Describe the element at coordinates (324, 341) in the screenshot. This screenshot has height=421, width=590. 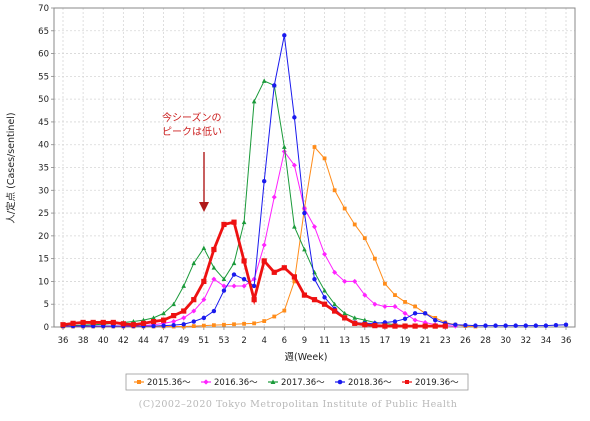
I see `x-tick-label: 11` at that location.